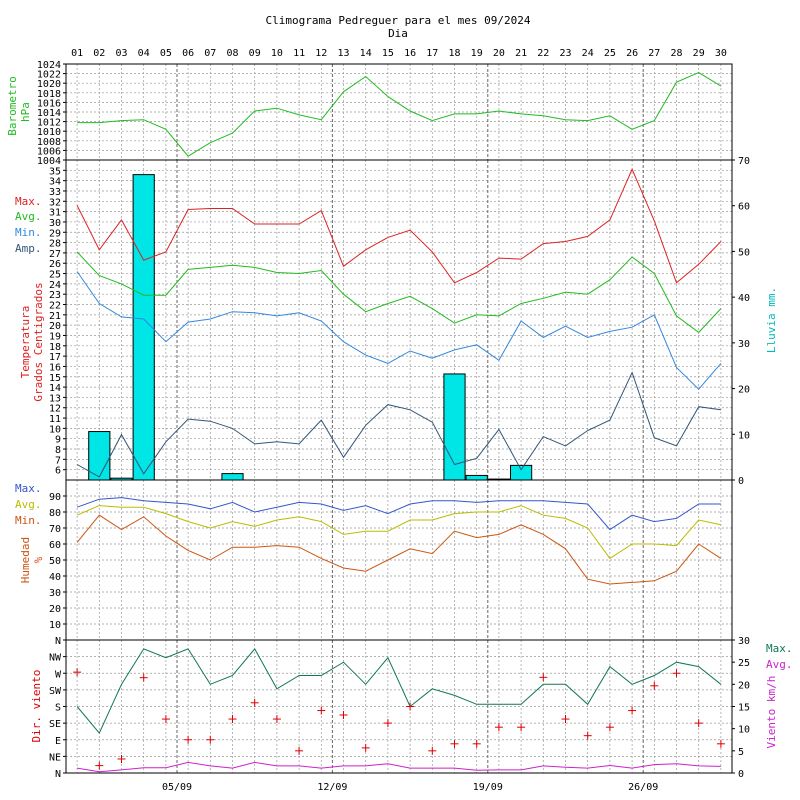  What do you see at coordinates (676, 53) in the screenshot?
I see `day-tick-label: 28` at bounding box center [676, 53].